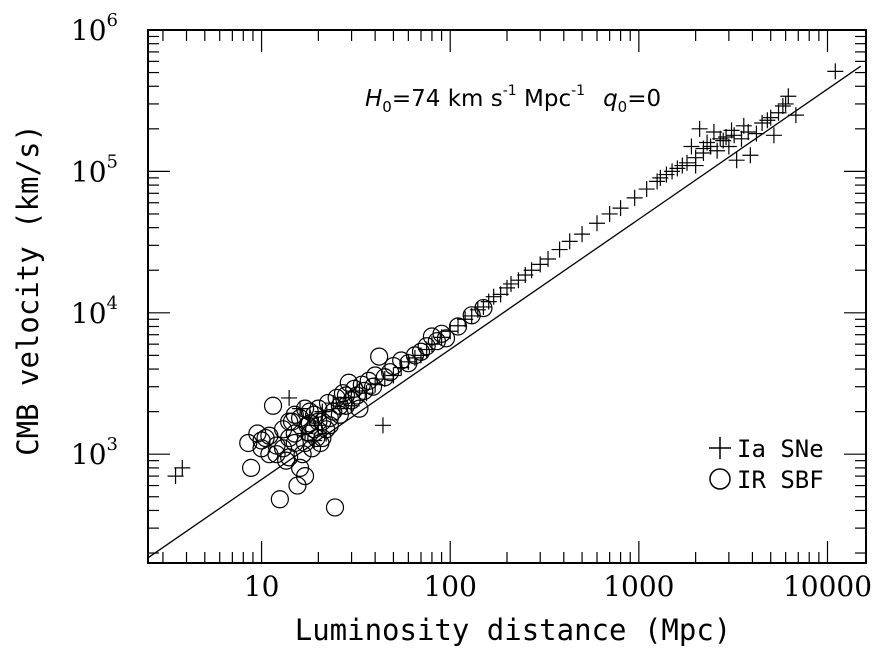  I want to click on y-tick-label: 10⁶, so click(94, 28).